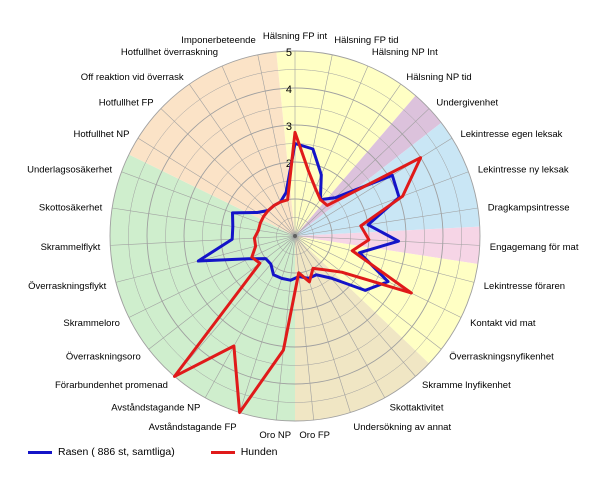  I want to click on legend-label-rasen: Rasen ( 886 st, samtliga), so click(116, 452).